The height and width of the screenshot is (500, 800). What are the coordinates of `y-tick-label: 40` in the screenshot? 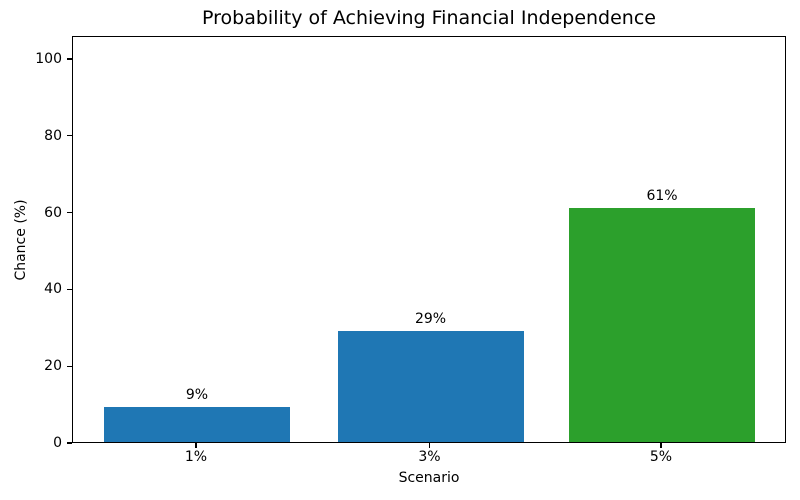 It's located at (53, 289).